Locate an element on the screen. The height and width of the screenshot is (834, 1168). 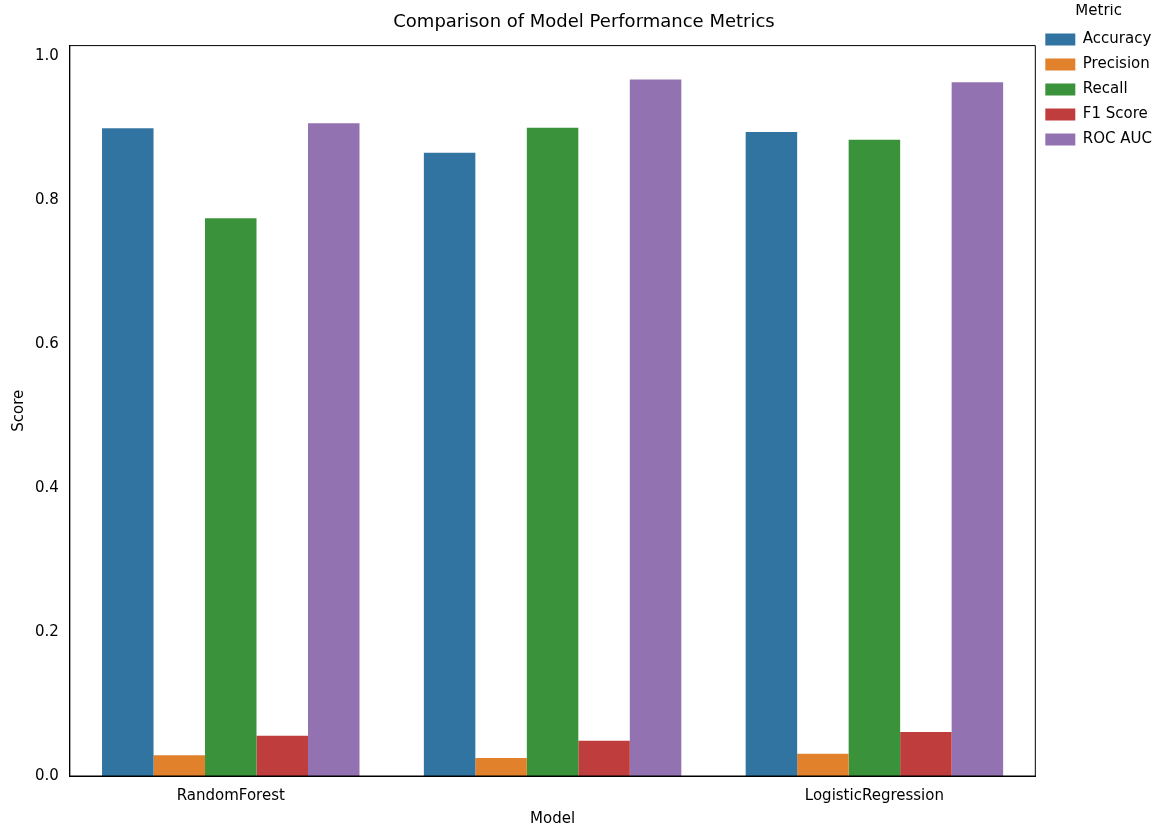
legend-label: ROC AUC is located at coordinates (1117, 138).